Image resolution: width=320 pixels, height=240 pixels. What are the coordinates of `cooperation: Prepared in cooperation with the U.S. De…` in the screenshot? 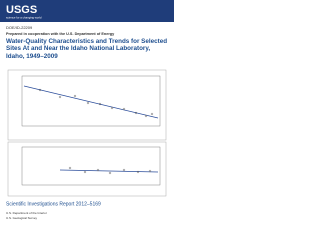 It's located at (60, 34).